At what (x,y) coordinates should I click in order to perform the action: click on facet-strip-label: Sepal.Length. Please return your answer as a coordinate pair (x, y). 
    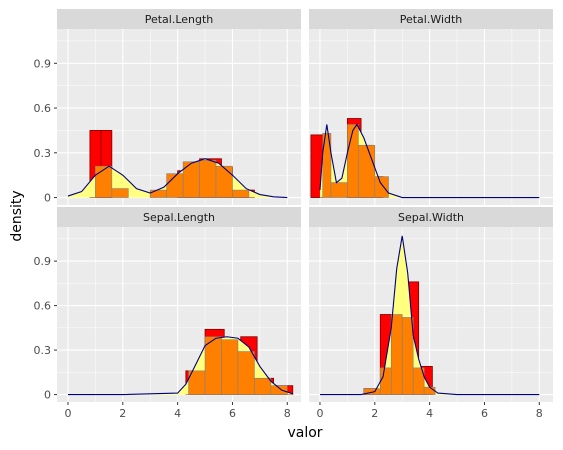
    Looking at the image, I should click on (179, 217).